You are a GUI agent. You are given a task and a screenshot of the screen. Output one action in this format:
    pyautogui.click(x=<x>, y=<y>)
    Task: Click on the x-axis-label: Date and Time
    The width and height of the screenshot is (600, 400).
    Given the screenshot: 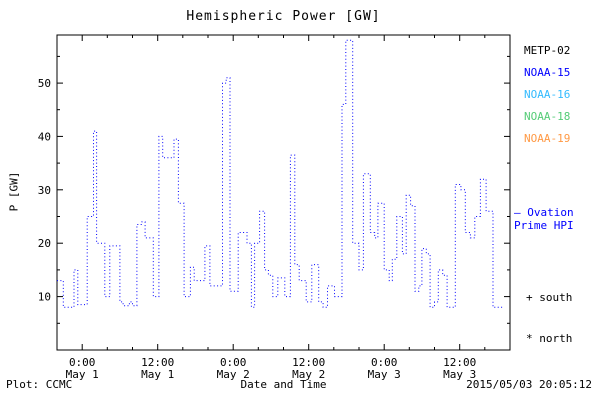 What is the action you would take?
    pyautogui.click(x=283, y=384)
    